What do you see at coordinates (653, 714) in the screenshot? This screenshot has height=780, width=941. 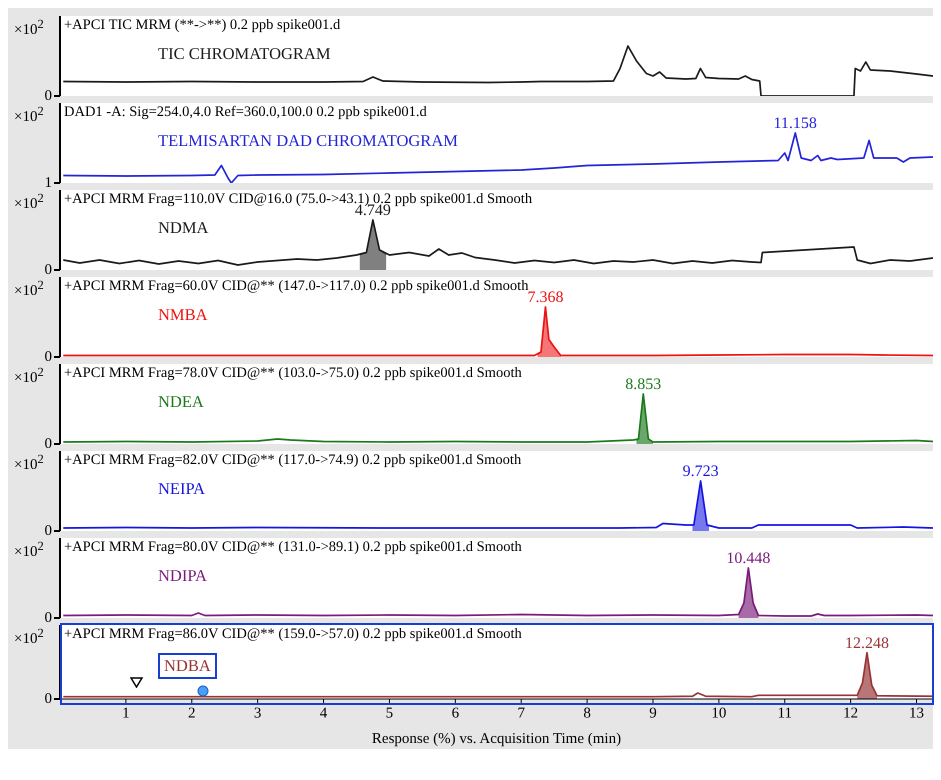 I see `x-tick-label: 9` at bounding box center [653, 714].